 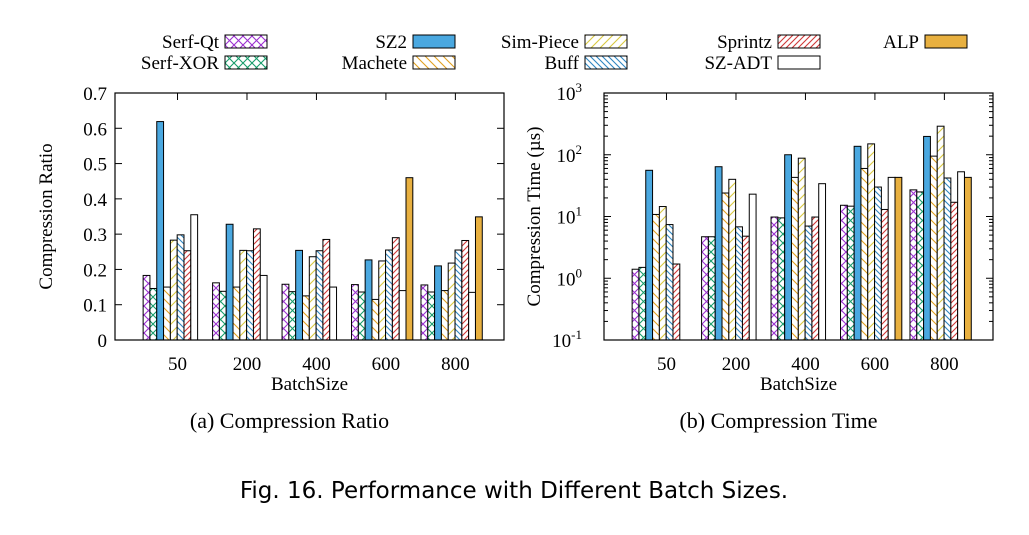 I want to click on legend-label: Buff, so click(x=562, y=63).